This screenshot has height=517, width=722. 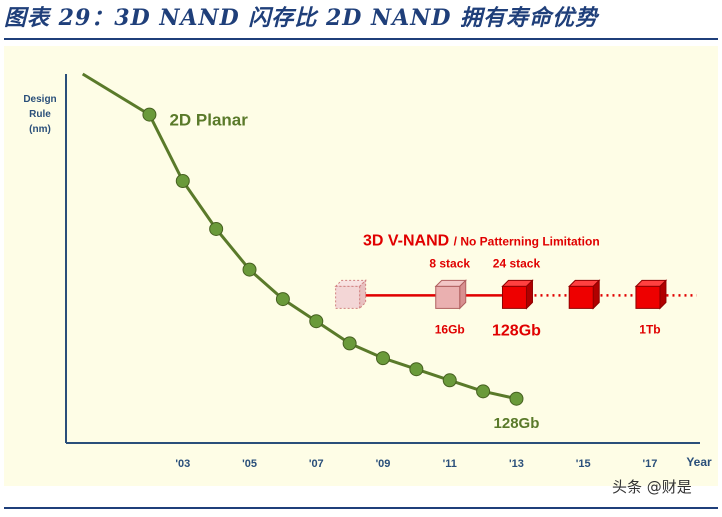 I want to click on x-tick-label: '07, so click(x=316, y=464).